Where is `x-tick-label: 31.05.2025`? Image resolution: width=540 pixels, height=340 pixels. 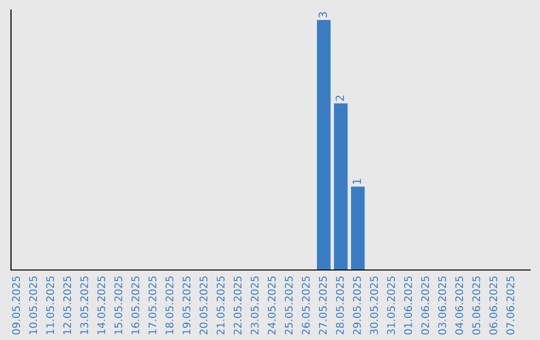
x-tick-label: 31.05.2025 is located at coordinates (391, 305).